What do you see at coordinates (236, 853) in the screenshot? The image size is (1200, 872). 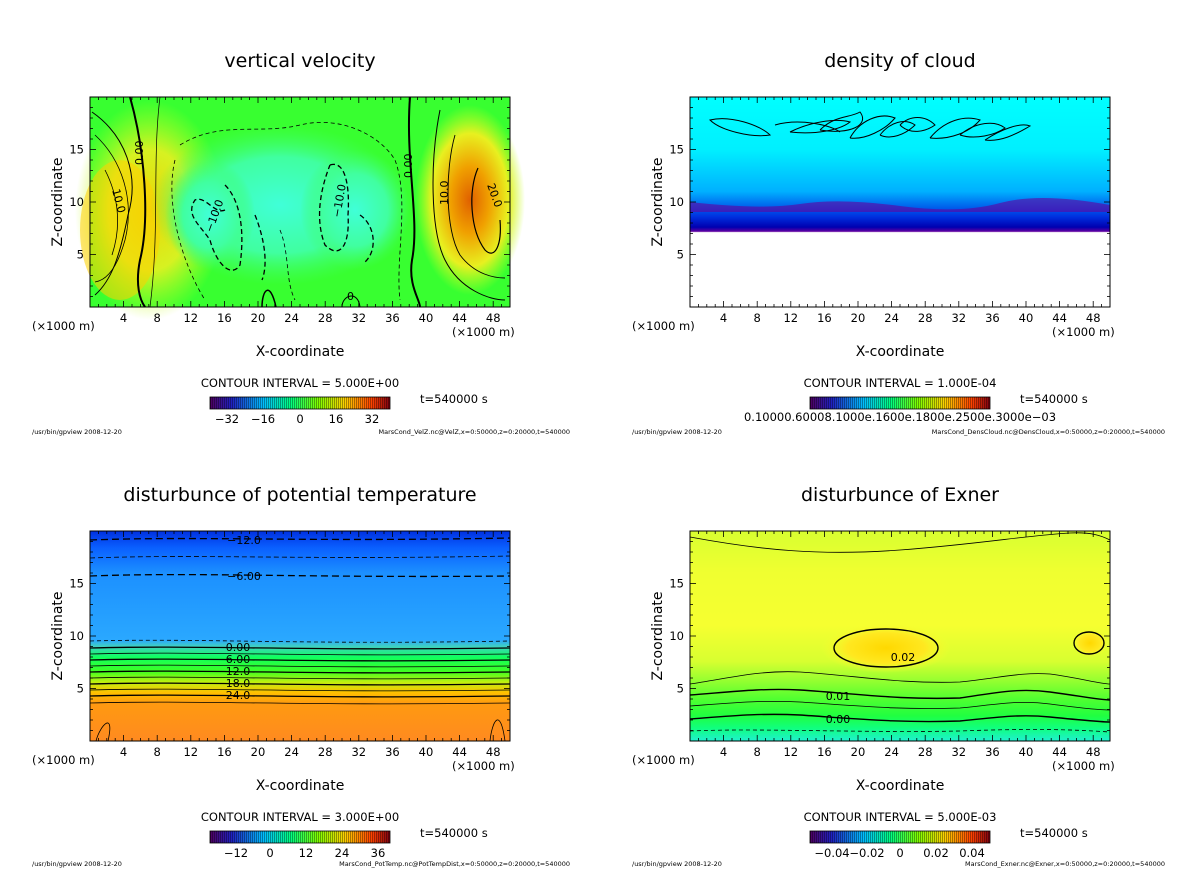 I see `p3-colorbar-label: −12` at bounding box center [236, 853].